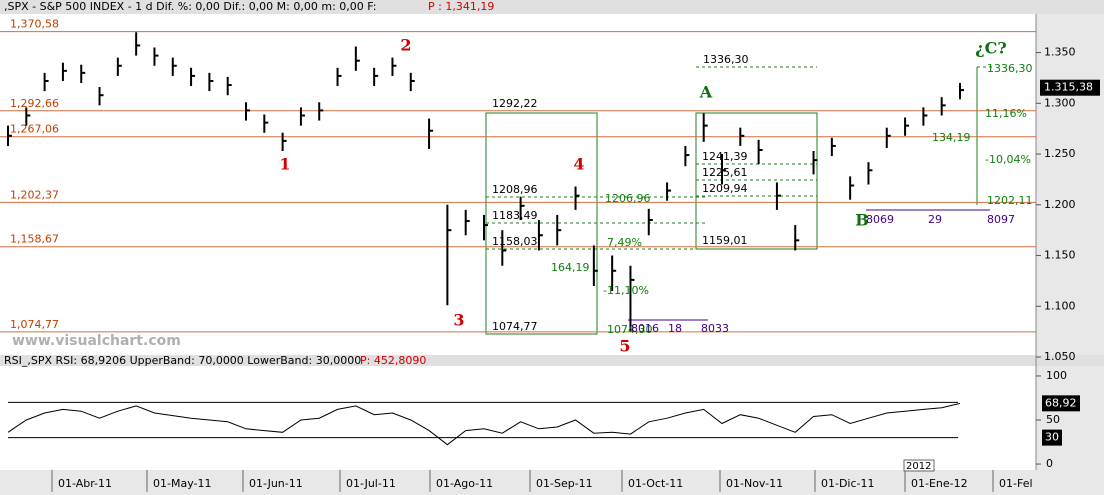  Describe the element at coordinates (515, 326) in the screenshot. I see `annotation: 1074,77` at that location.